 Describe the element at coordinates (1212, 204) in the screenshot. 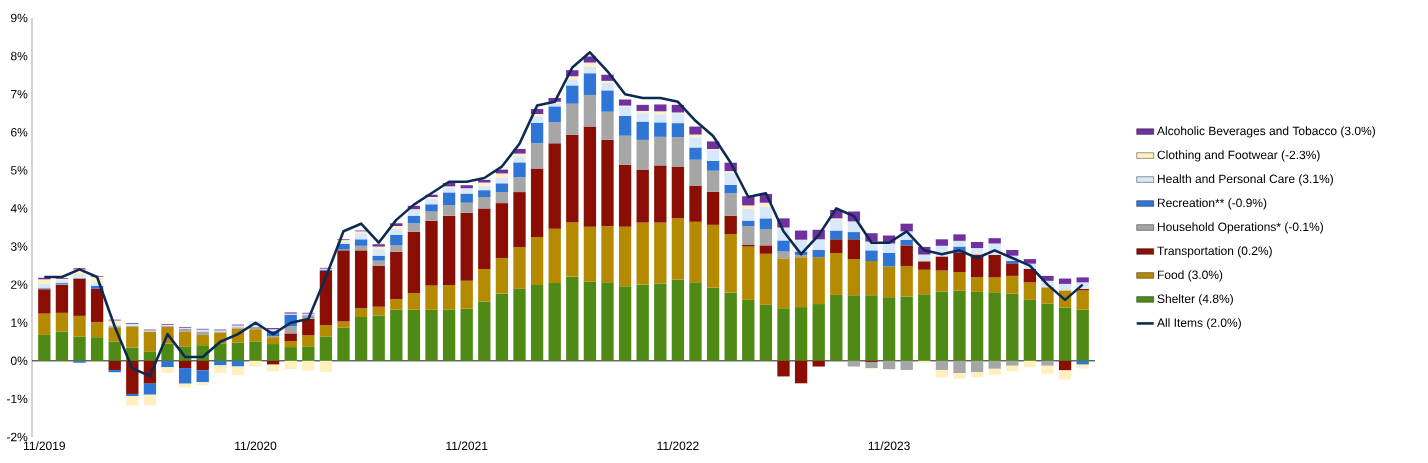

I see `legend-label: Recreation** (-0.9%)` at that location.